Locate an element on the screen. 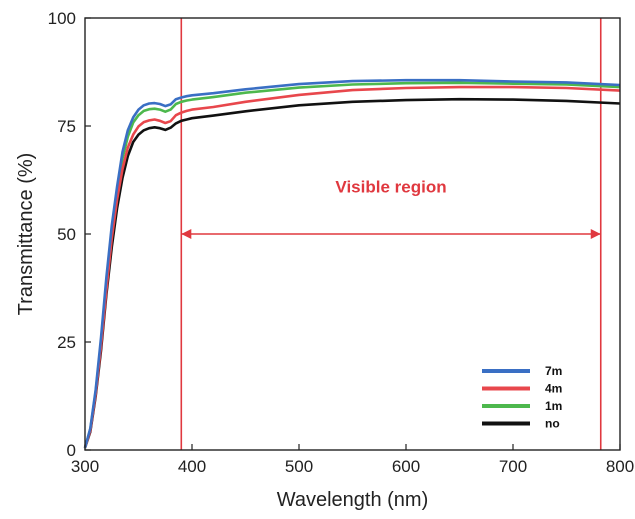 The image size is (635, 519). y-tick-label: 100 is located at coordinates (62, 18).